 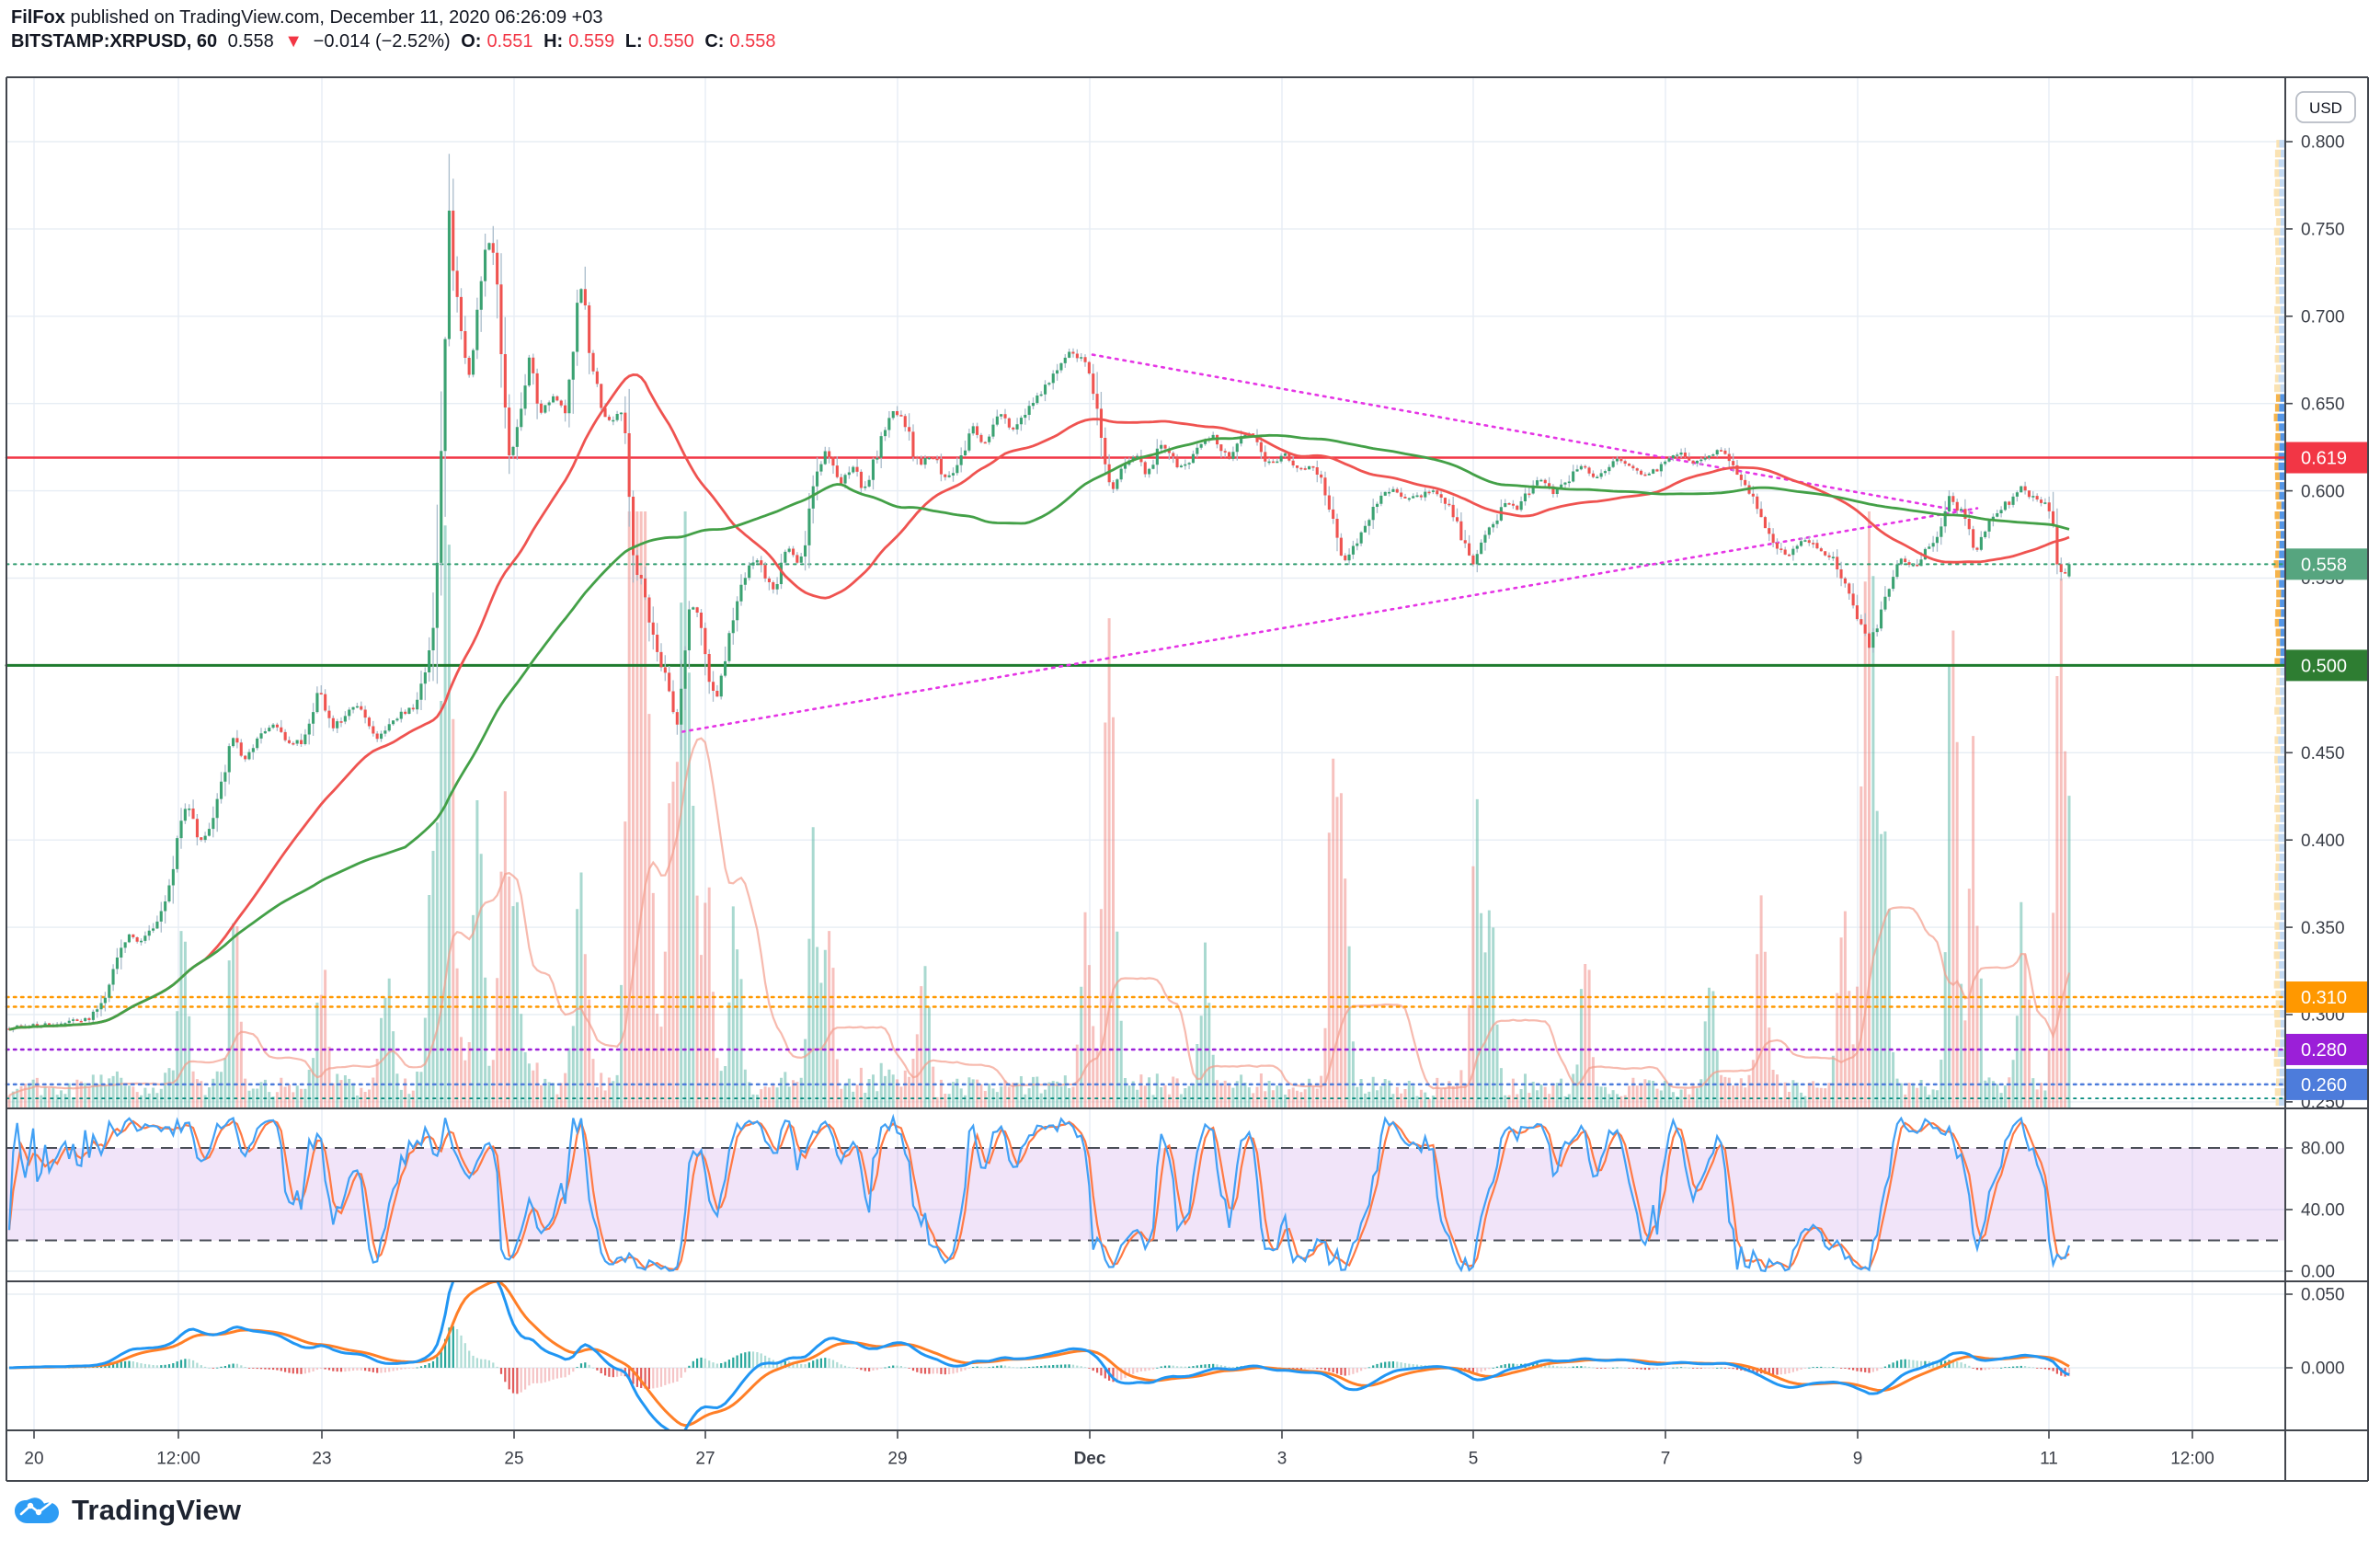 I want to click on price-badge-0.558, so click(x=2326, y=564).